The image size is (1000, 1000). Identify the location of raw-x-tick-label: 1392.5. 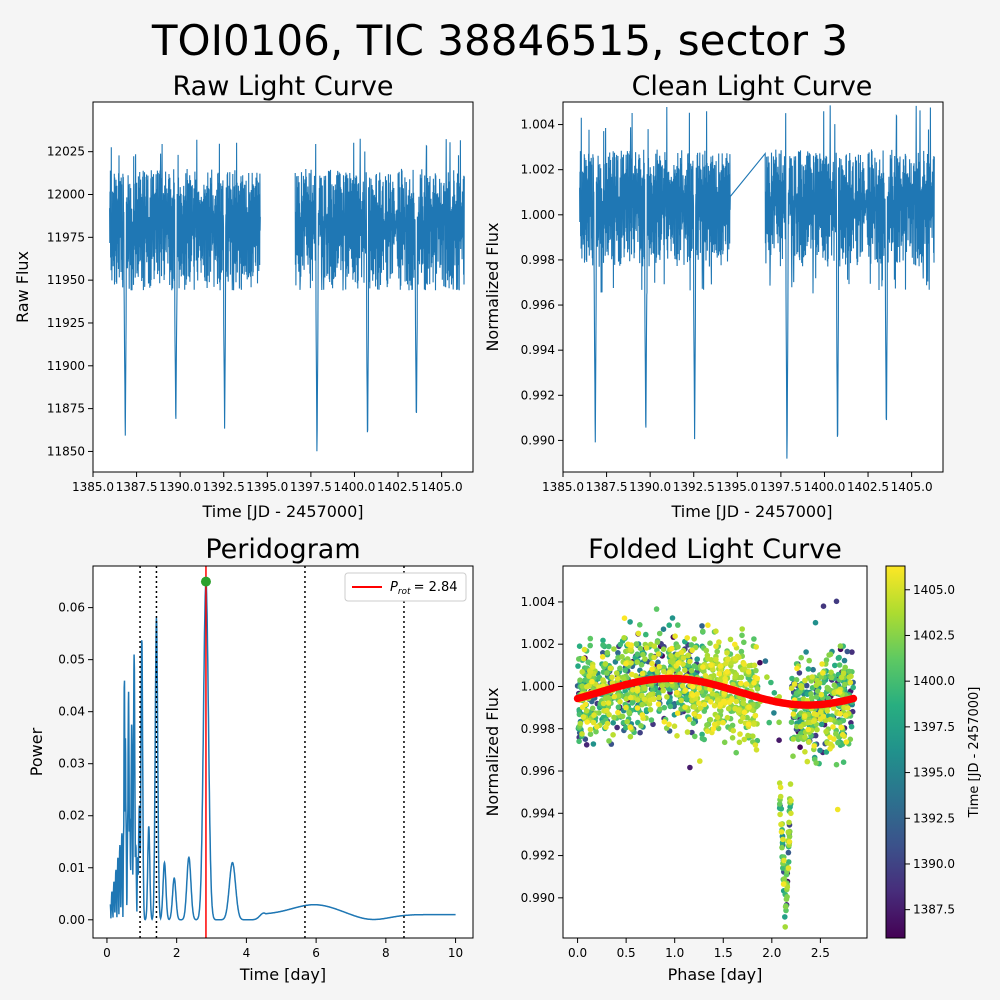
(224, 487).